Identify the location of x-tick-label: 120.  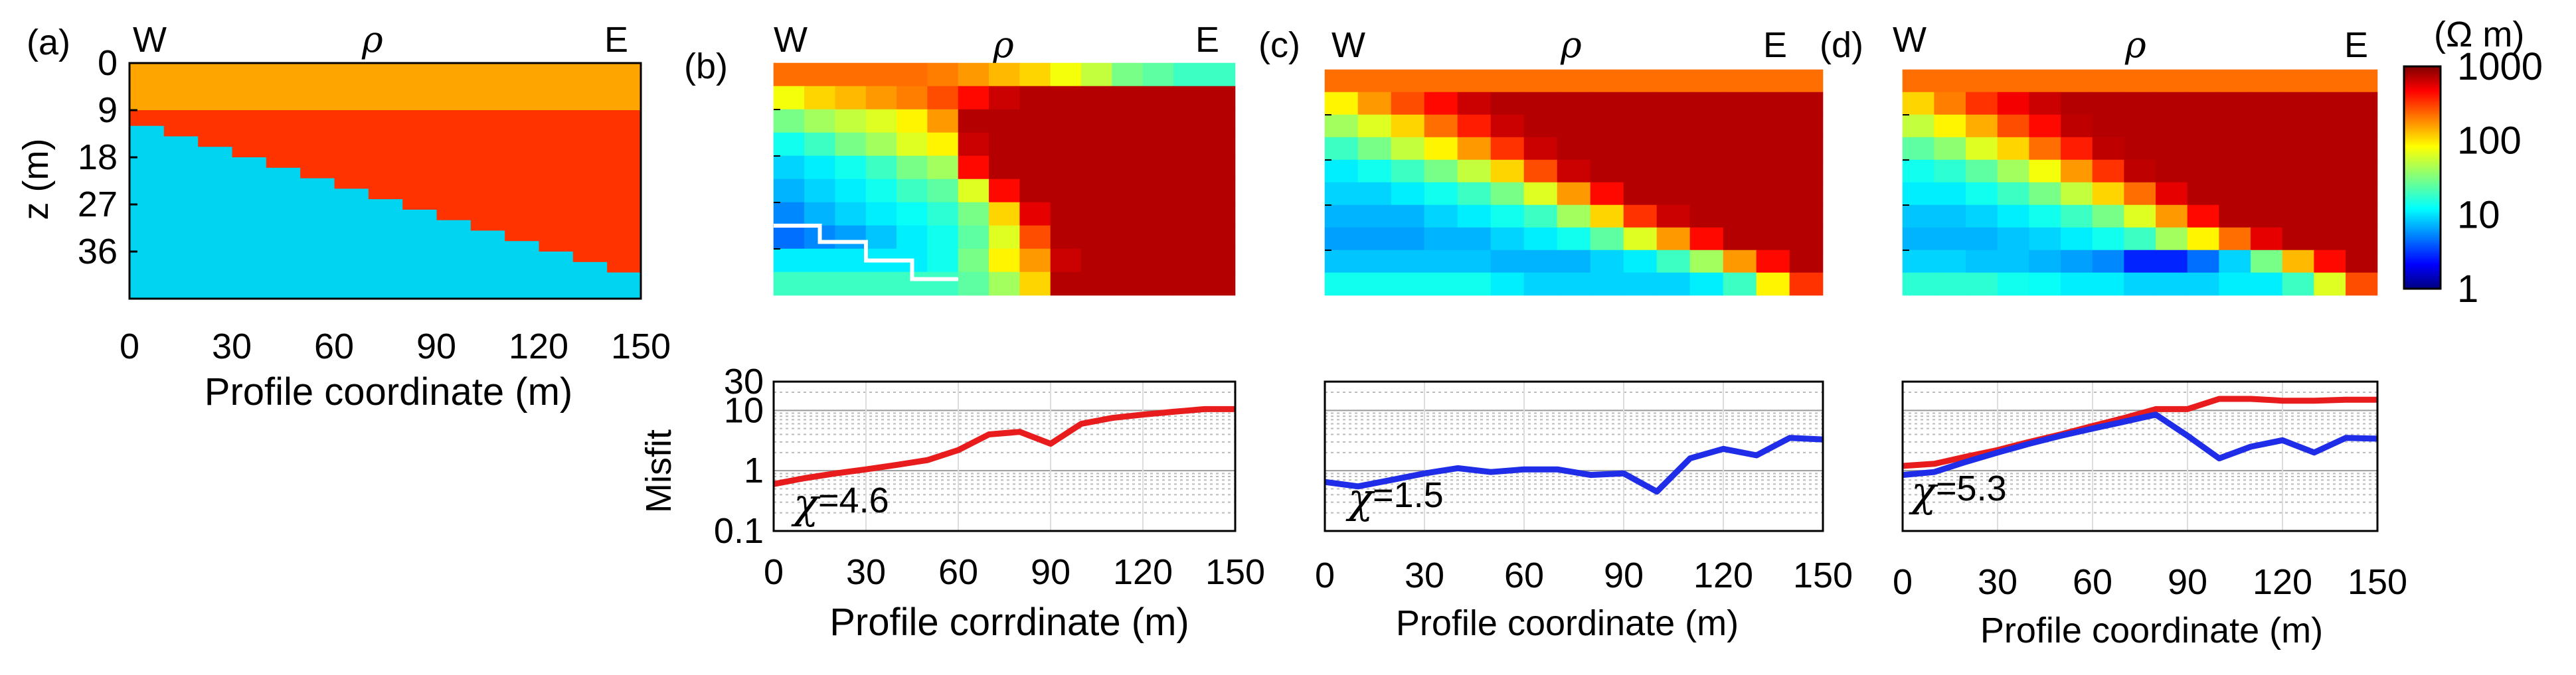
(1723, 575).